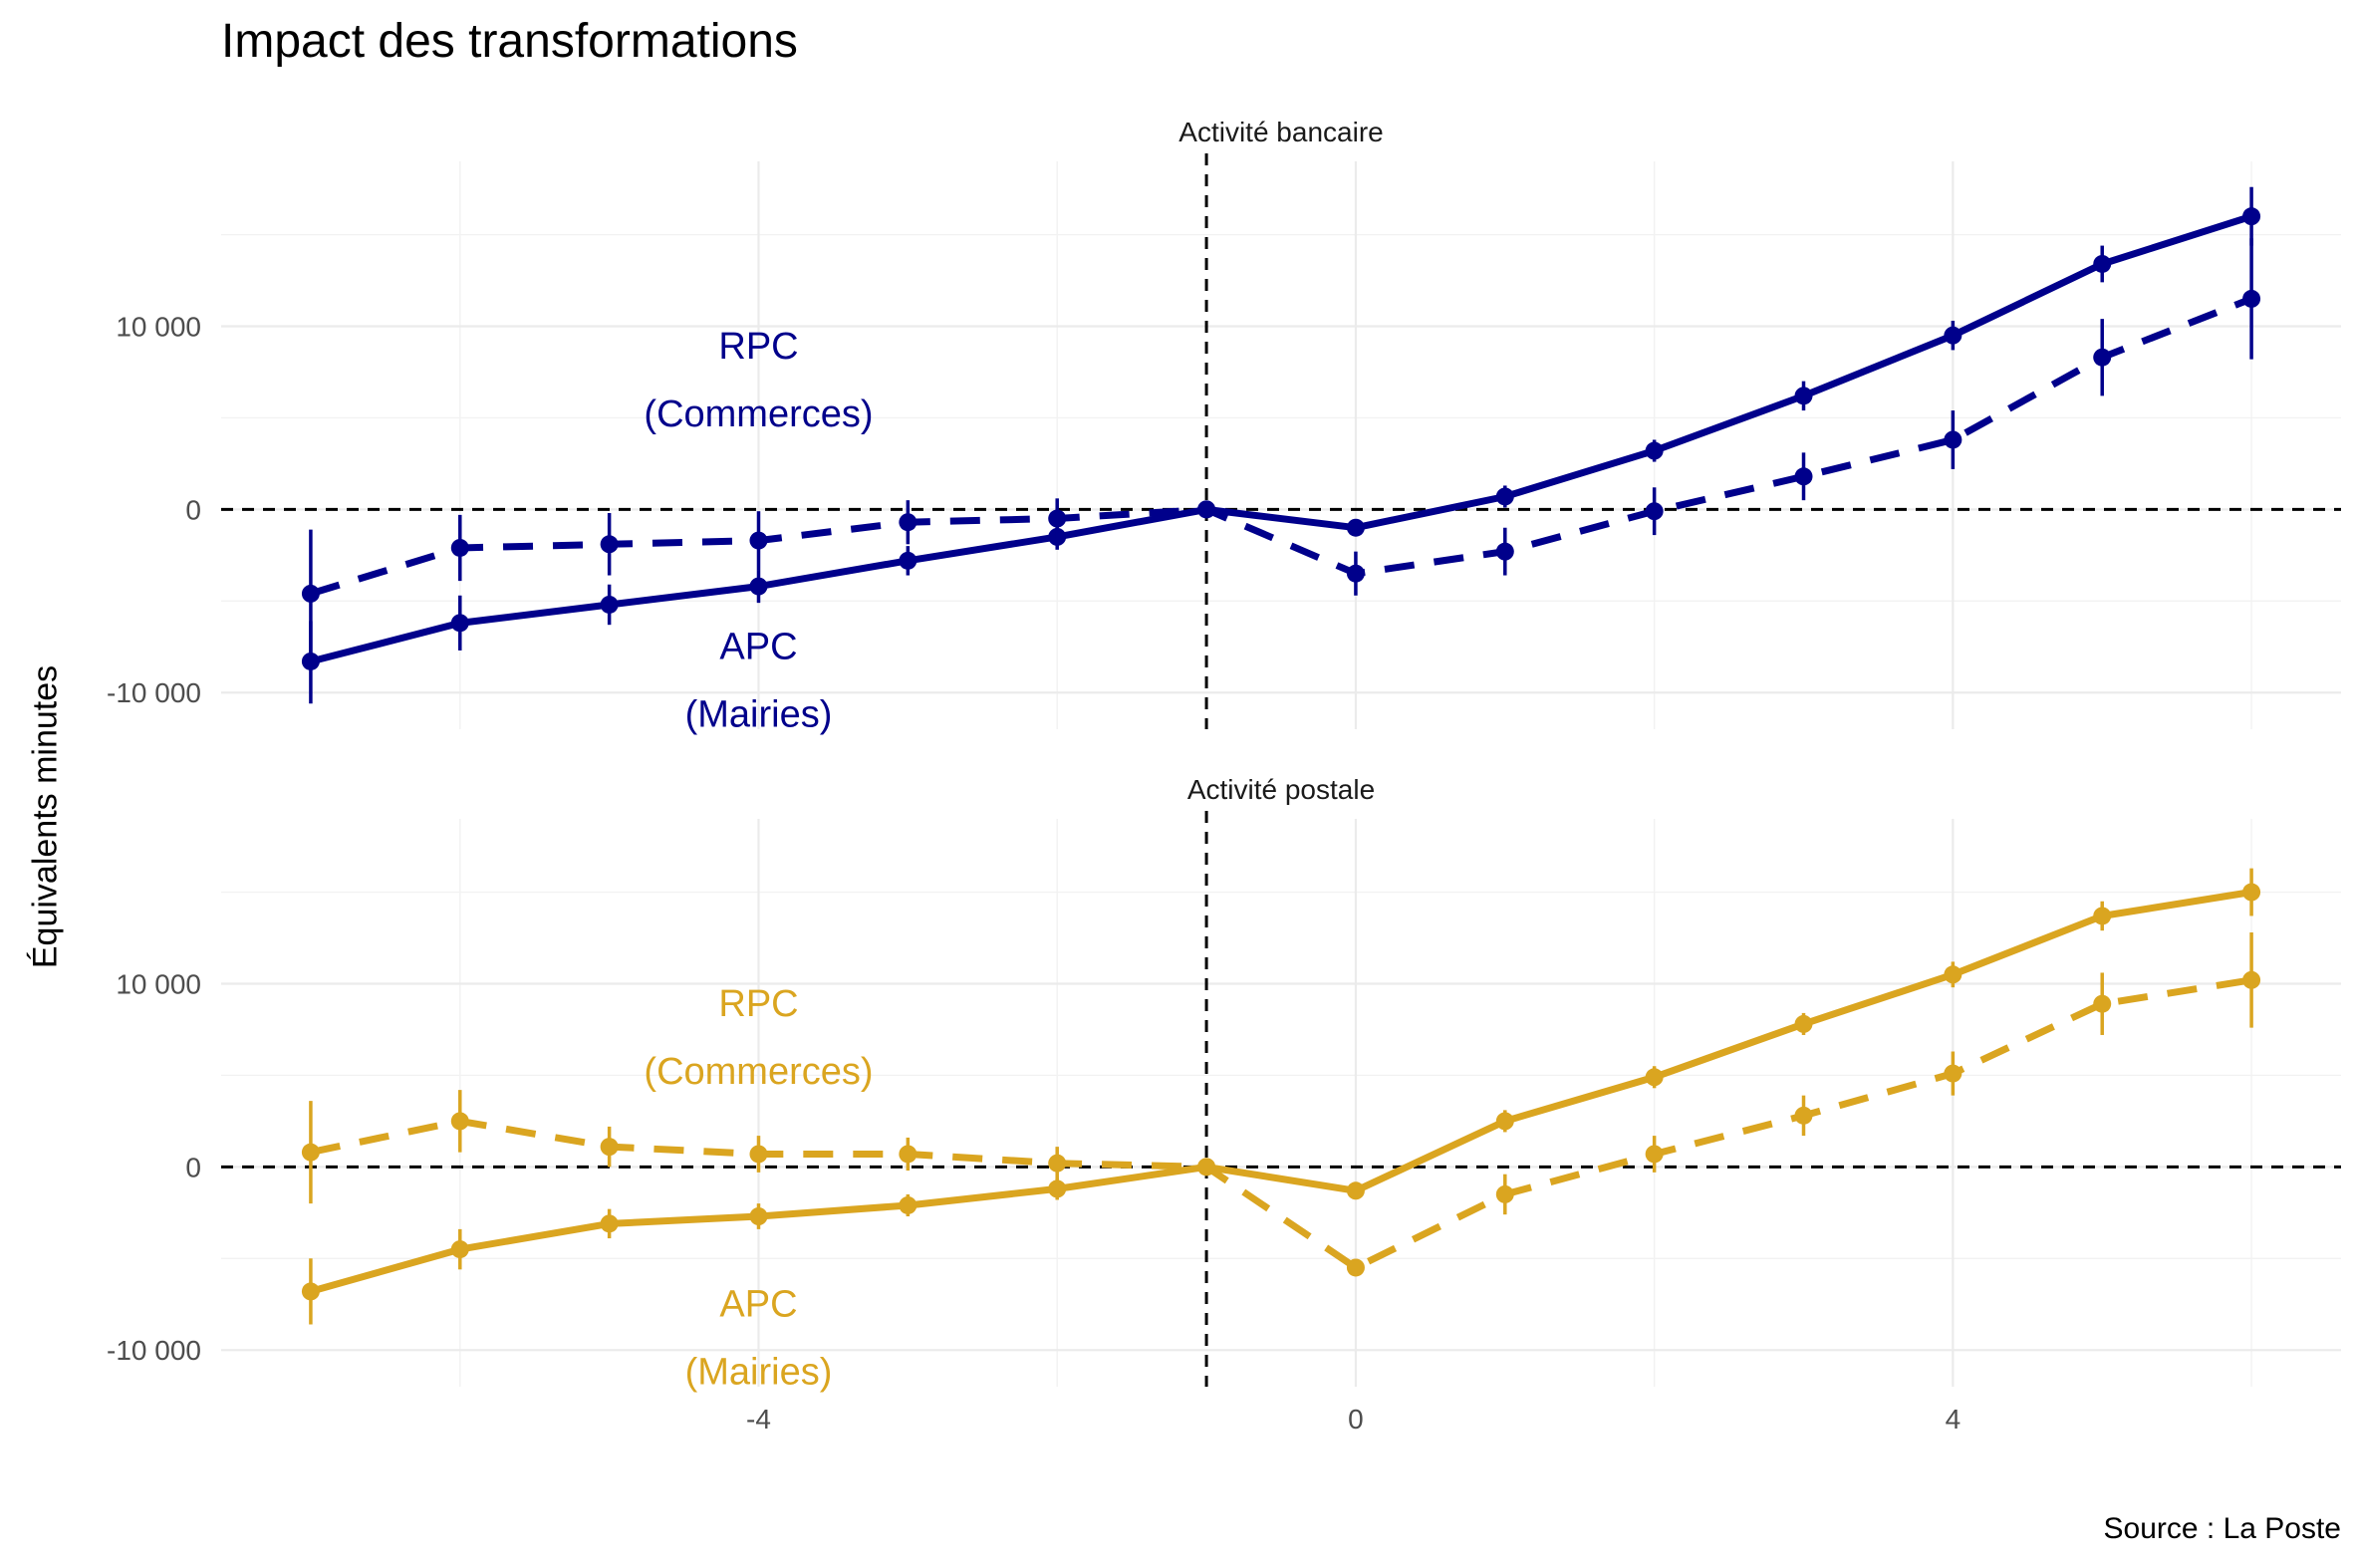  What do you see at coordinates (2222, 1528) in the screenshot?
I see `source-caption: Source : La Poste` at bounding box center [2222, 1528].